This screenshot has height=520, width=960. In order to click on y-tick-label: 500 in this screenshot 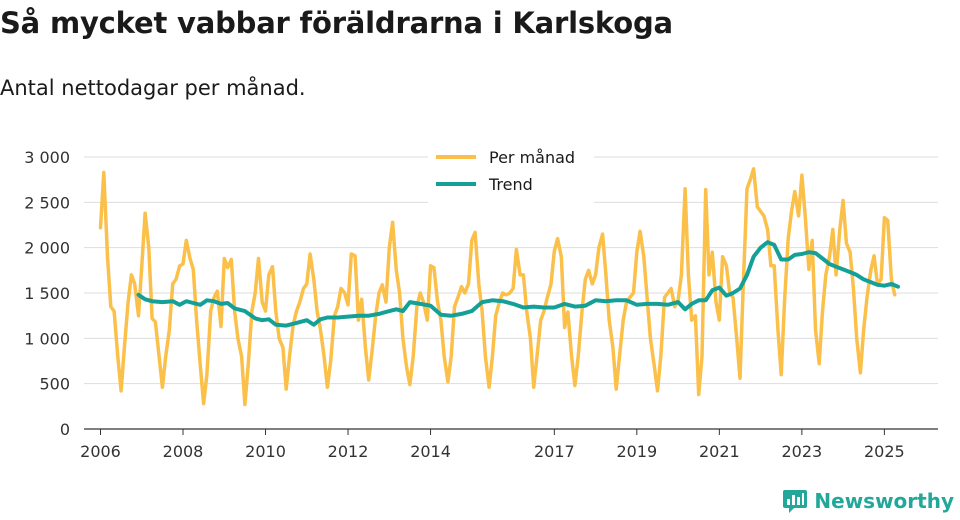, I will do `click(54, 384)`.